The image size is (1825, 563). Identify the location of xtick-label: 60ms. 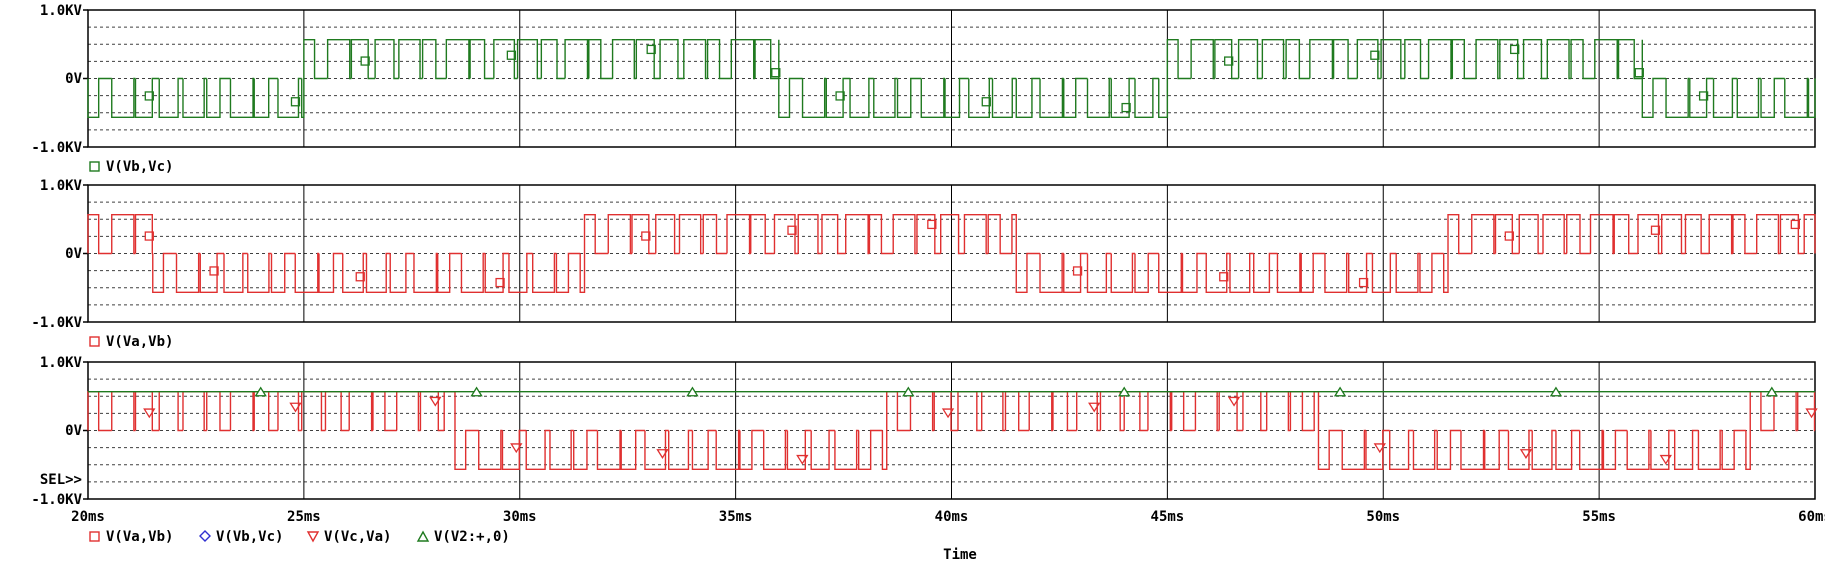
(1811, 517).